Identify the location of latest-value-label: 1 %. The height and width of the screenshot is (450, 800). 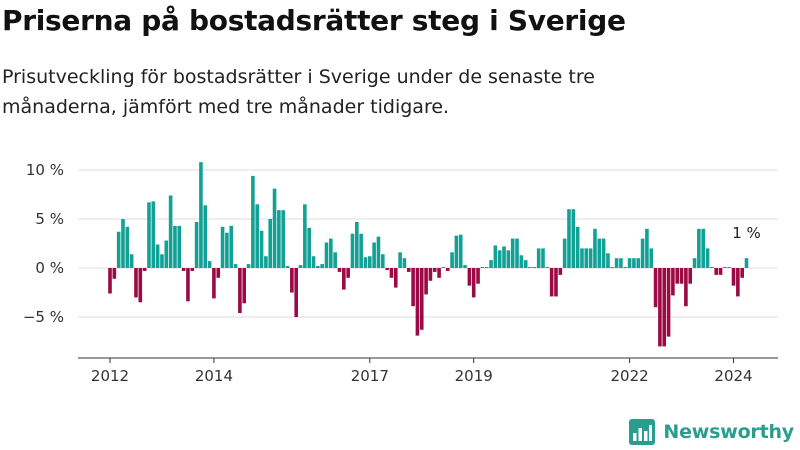
(746, 233).